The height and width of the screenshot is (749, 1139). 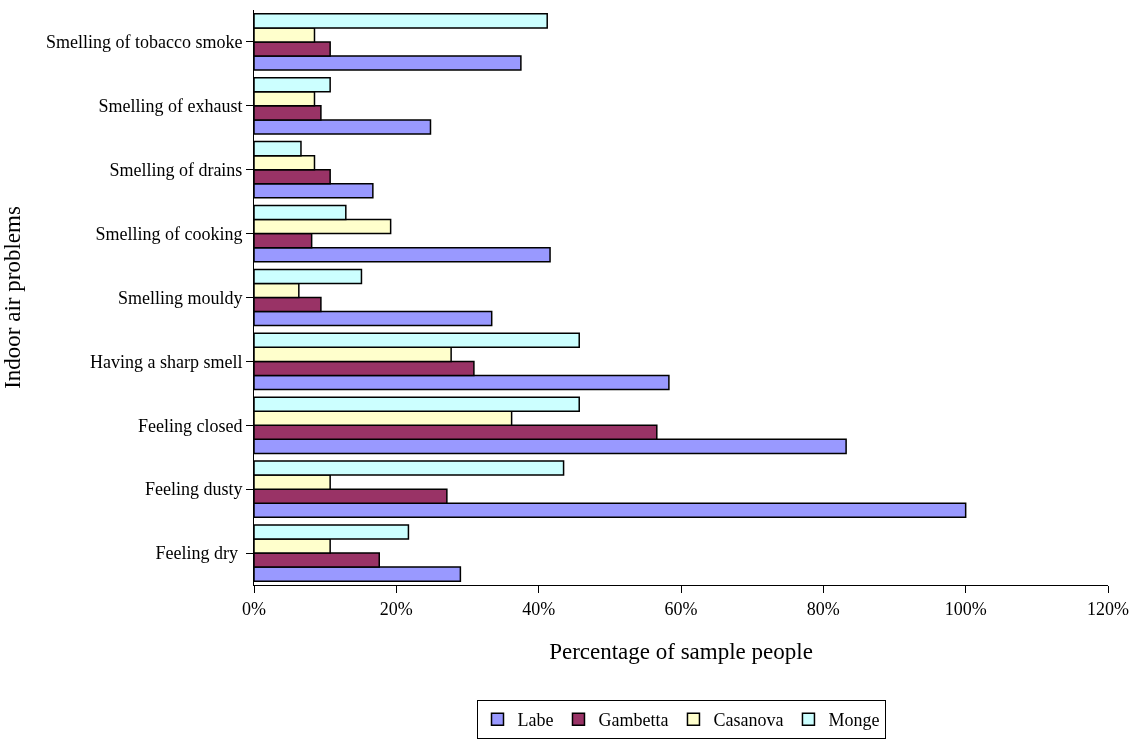 What do you see at coordinates (176, 170) in the screenshot?
I see `y-tick-label: Smelling of drains` at bounding box center [176, 170].